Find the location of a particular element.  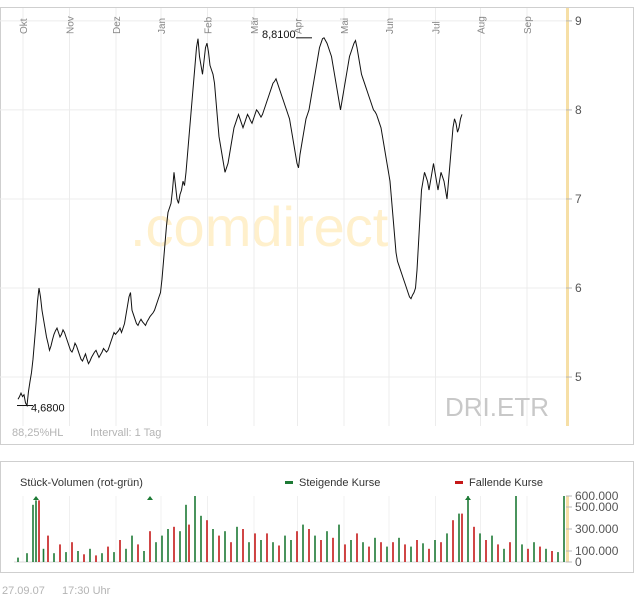

legend-down-swatch is located at coordinates (459, 482).